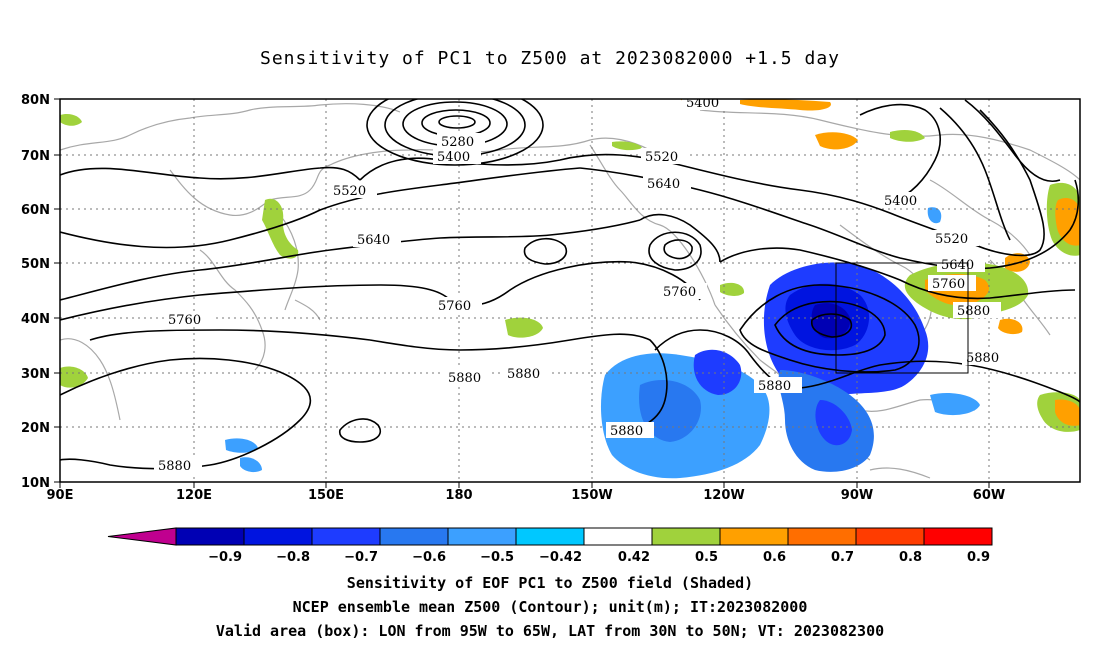 This screenshot has height=650, width=1100. What do you see at coordinates (627, 146) in the screenshot?
I see `positive-alaska-spot` at bounding box center [627, 146].